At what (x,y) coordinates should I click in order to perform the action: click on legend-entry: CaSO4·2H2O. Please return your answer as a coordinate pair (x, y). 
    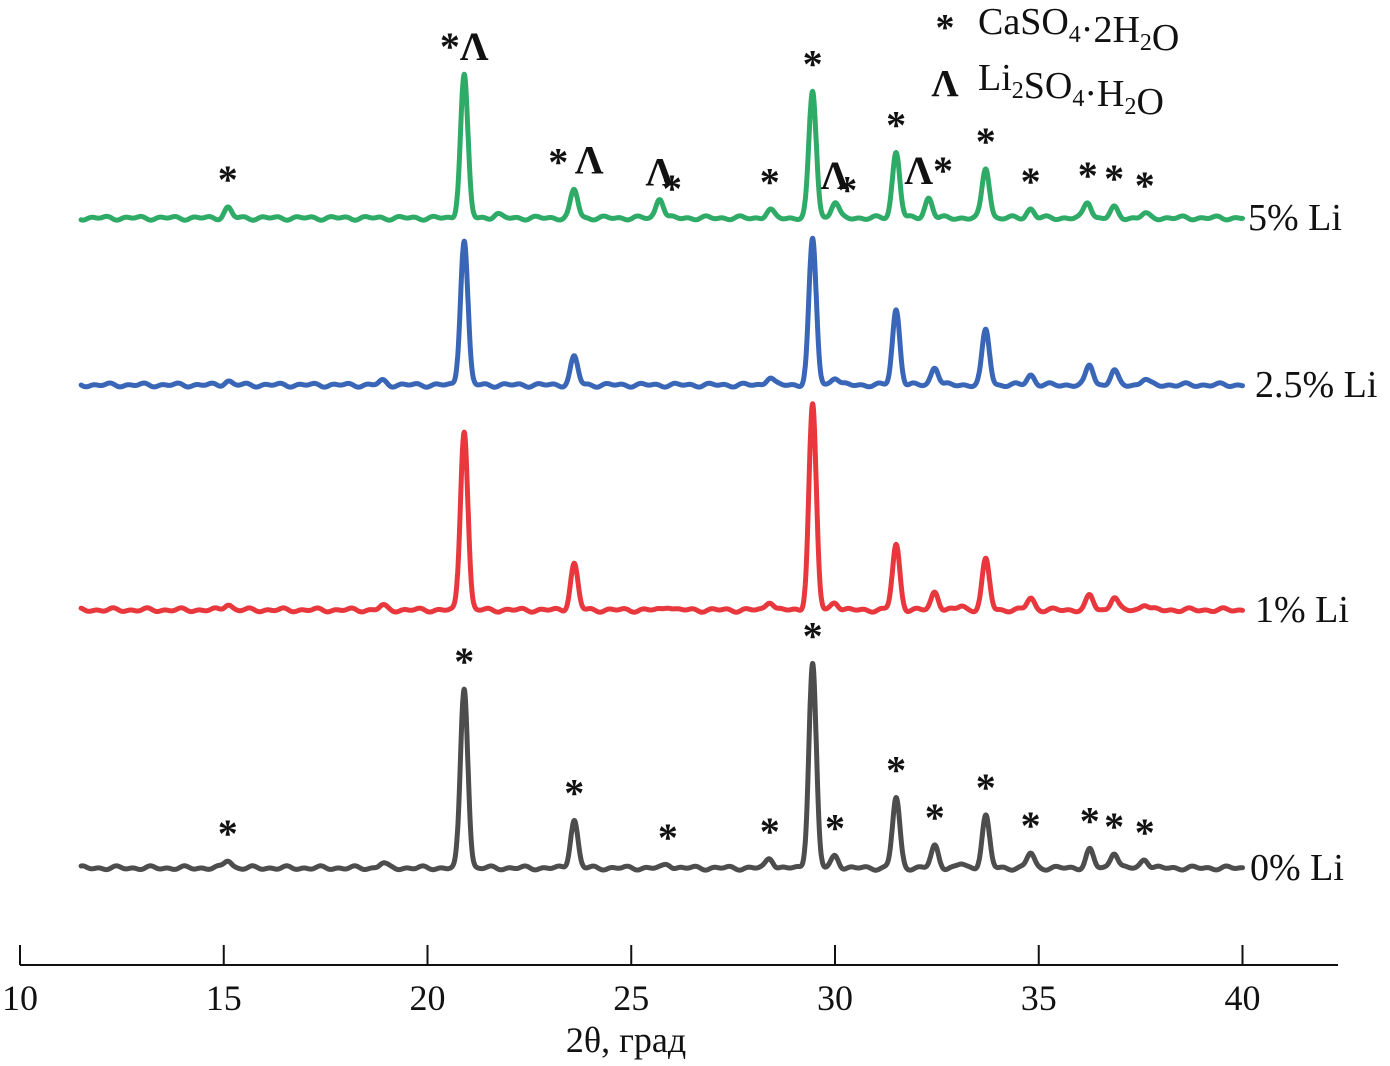
    Looking at the image, I should click on (1078, 30).